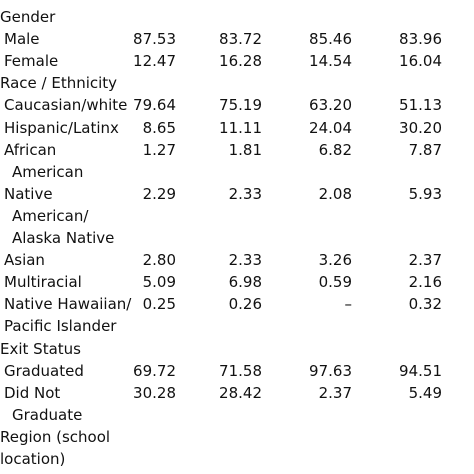  I want to click on row-label: Multiracial, so click(43, 282).